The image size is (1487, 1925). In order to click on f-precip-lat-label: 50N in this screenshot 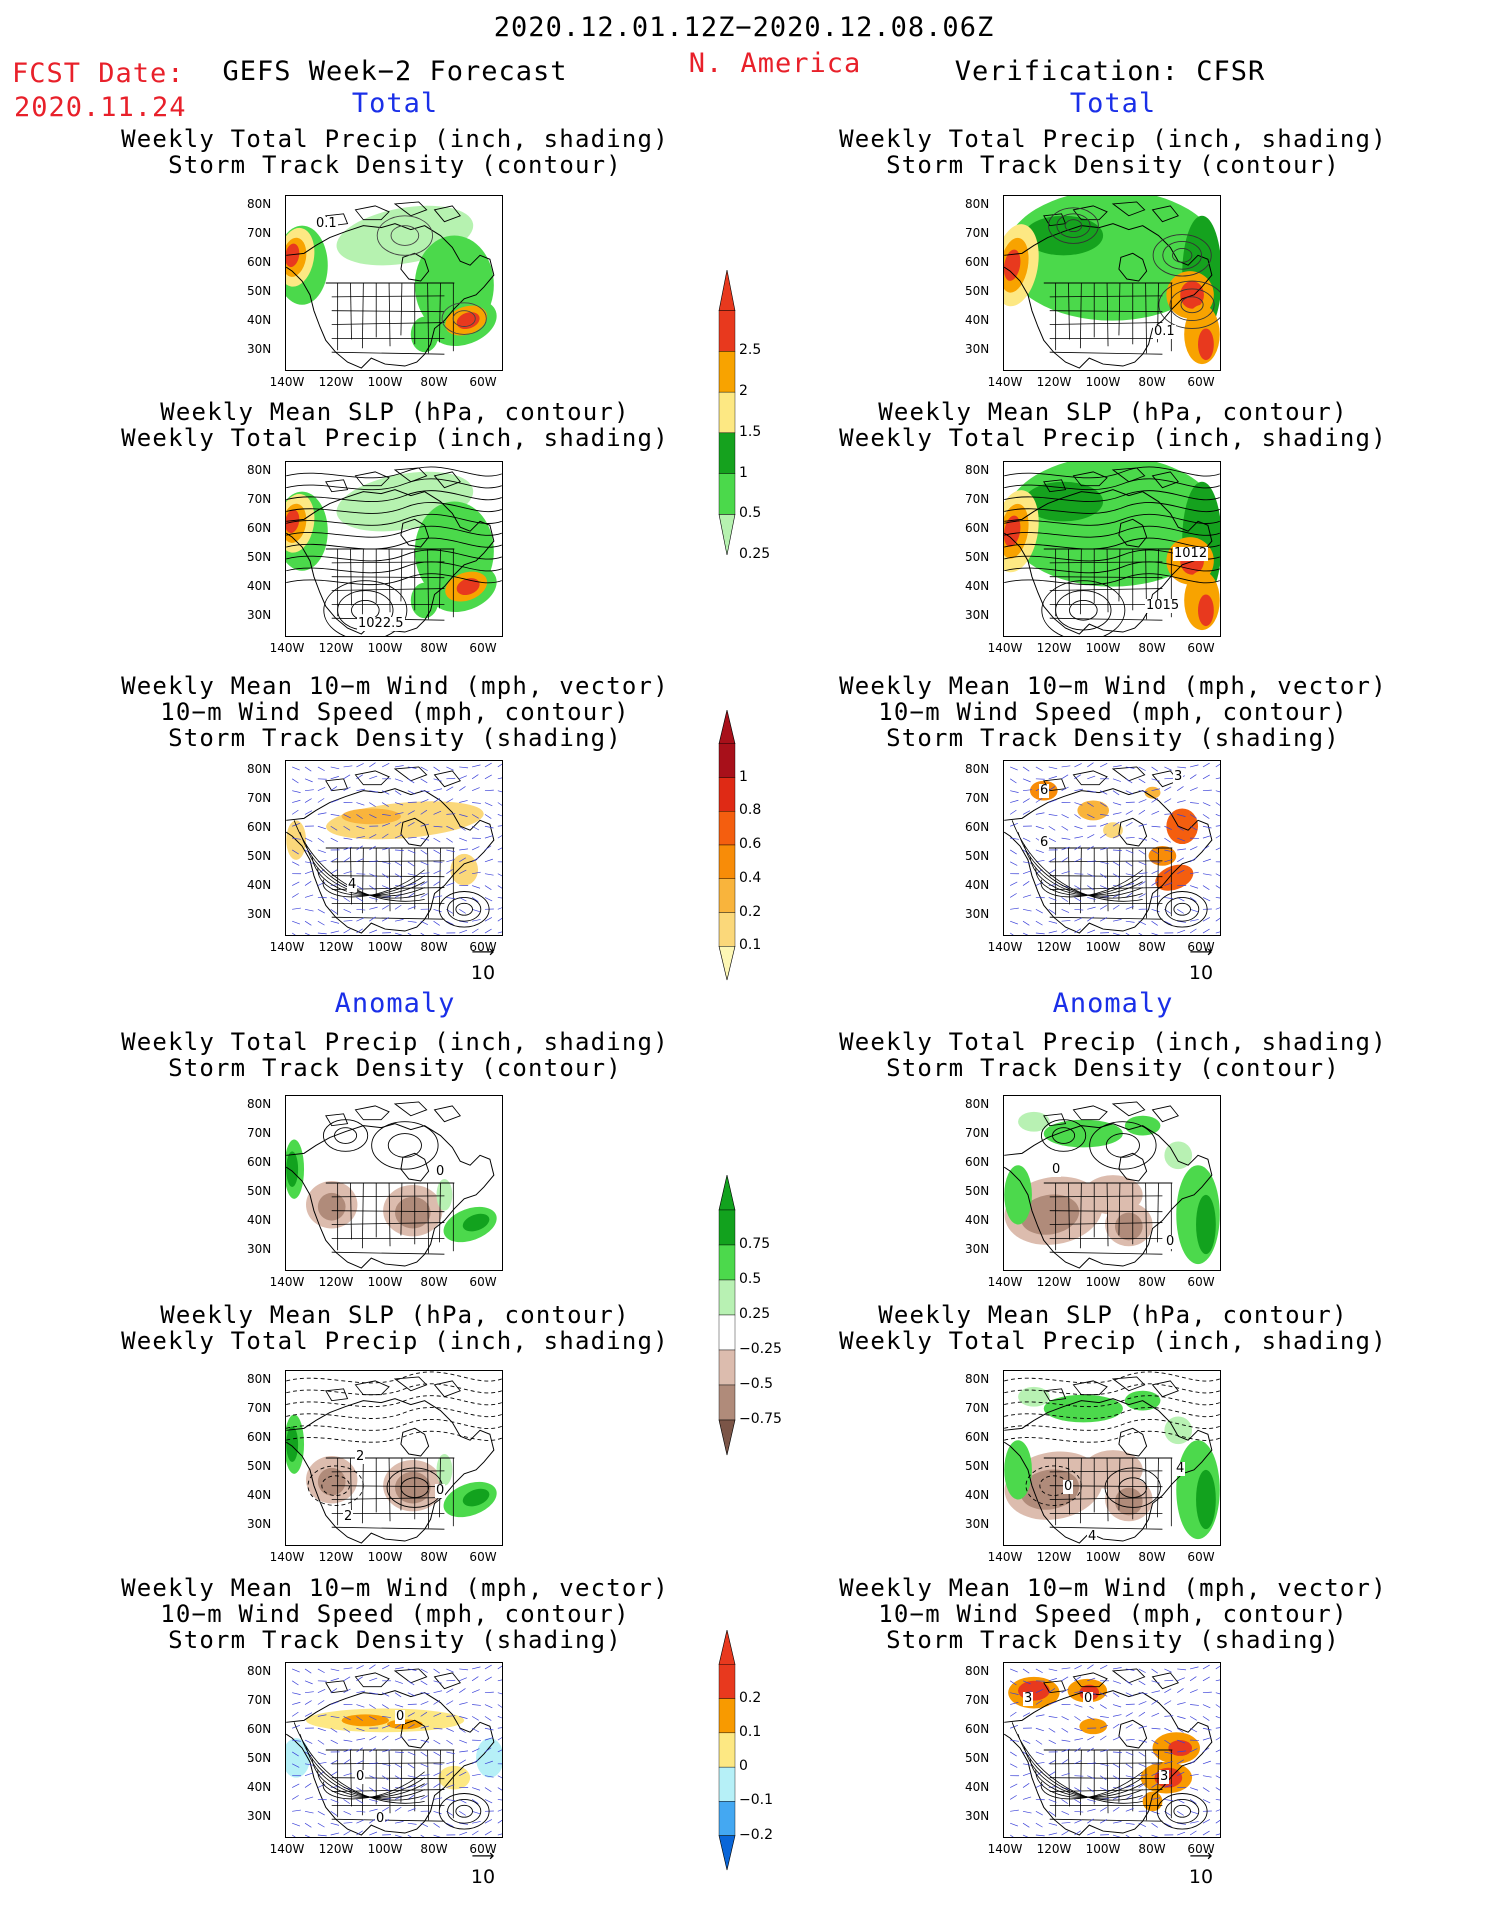, I will do `click(259, 291)`.